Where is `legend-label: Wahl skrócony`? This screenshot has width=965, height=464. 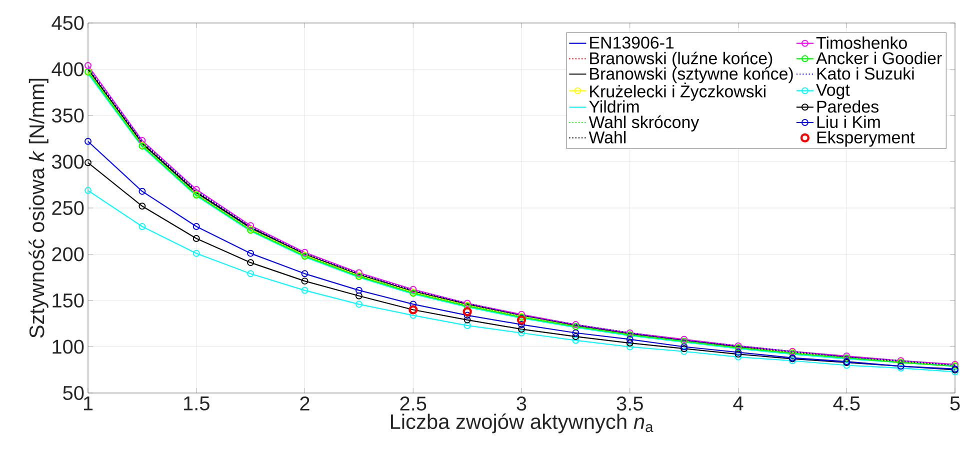 legend-label: Wahl skrócony is located at coordinates (644, 124).